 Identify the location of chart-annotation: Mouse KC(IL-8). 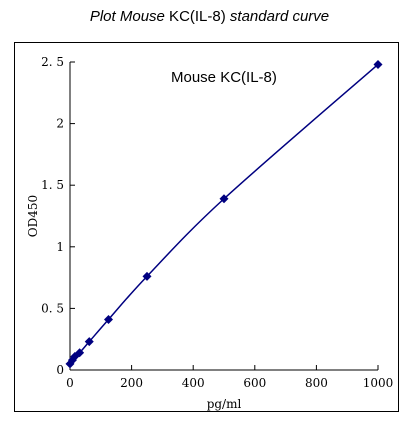
(224, 77).